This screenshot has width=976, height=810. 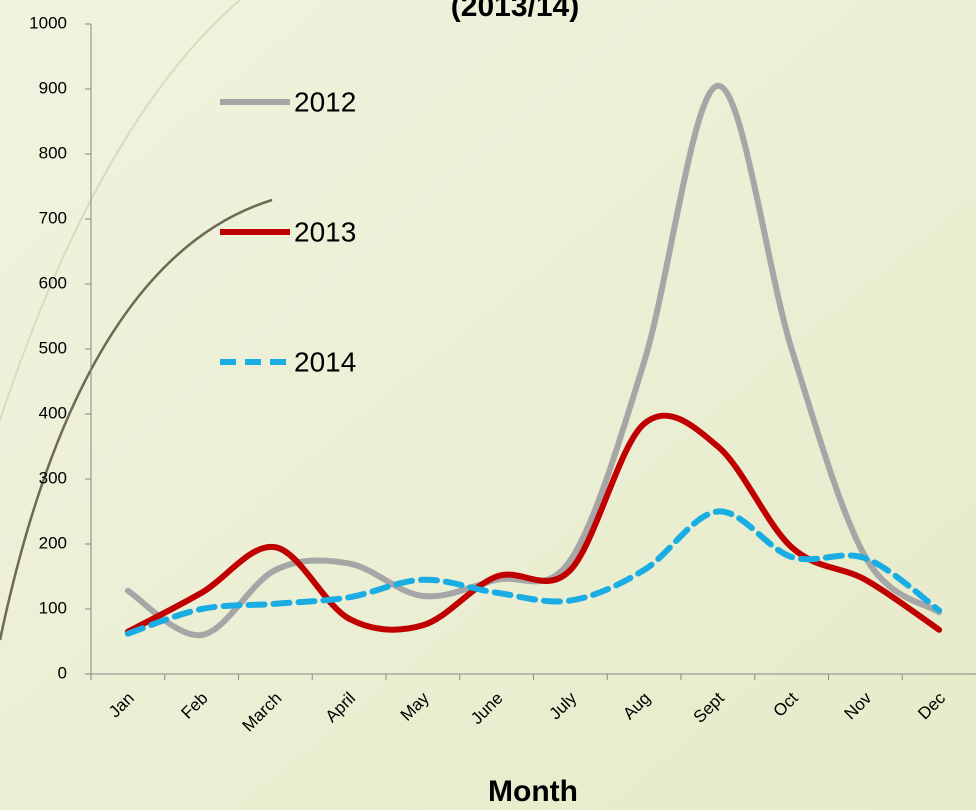 What do you see at coordinates (62, 672) in the screenshot?
I see `y-tick-label: 0` at bounding box center [62, 672].